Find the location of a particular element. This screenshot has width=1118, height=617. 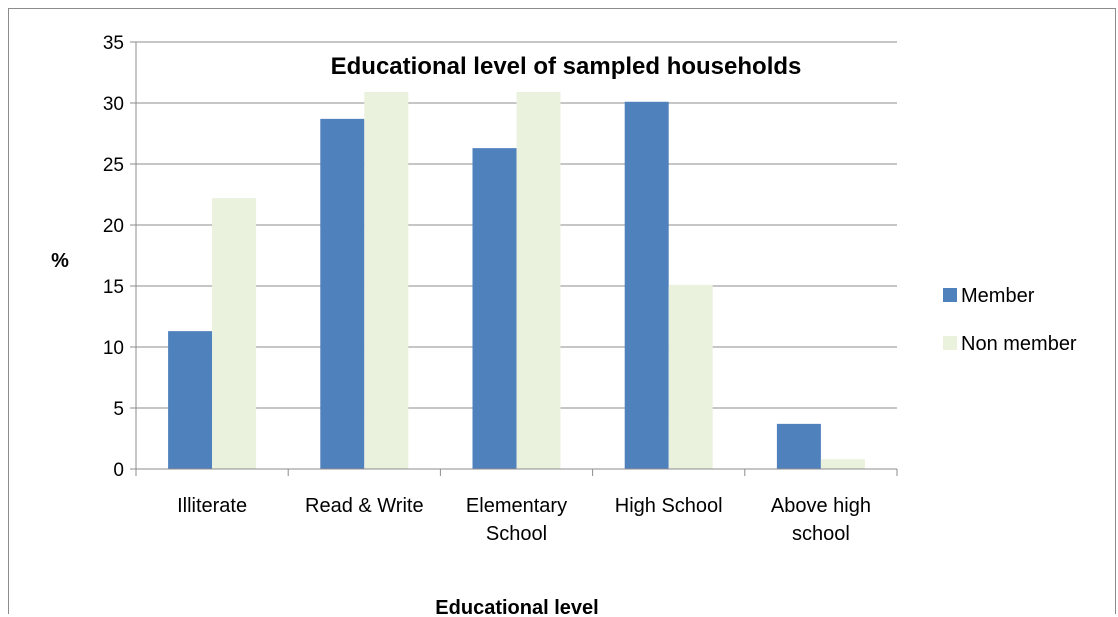

x-category-label: Elementary is located at coordinates (516, 506).